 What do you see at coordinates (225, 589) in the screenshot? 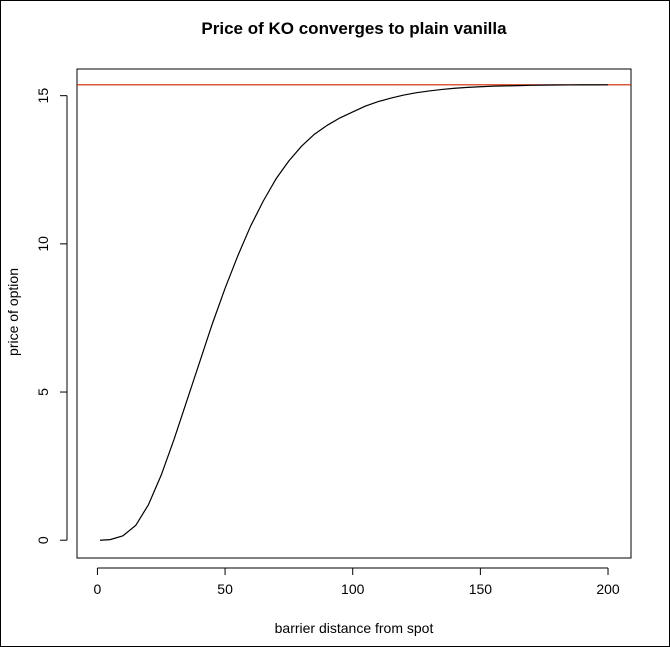
I see `x-tick-label: 50` at bounding box center [225, 589].